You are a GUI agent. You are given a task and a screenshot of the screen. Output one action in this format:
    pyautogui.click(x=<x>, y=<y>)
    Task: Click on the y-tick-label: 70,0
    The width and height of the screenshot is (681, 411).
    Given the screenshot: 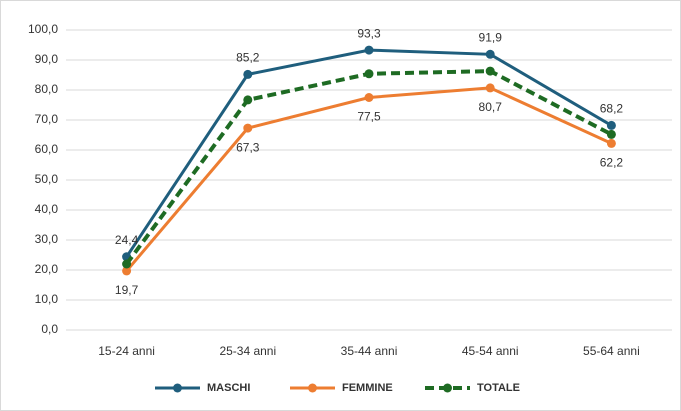 What is the action you would take?
    pyautogui.click(x=47, y=119)
    